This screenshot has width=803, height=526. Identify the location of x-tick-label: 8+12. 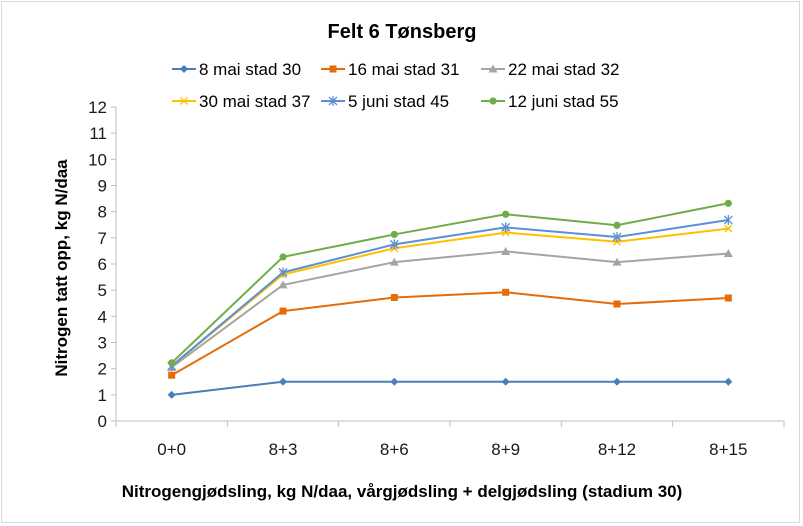
(617, 449).